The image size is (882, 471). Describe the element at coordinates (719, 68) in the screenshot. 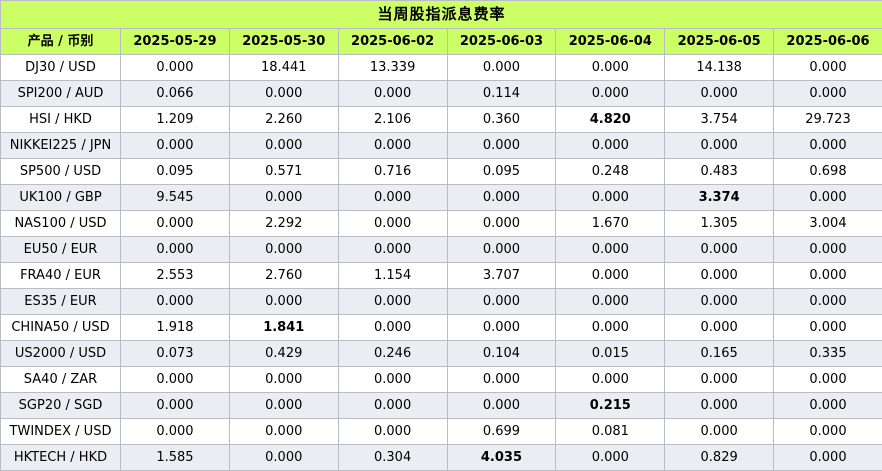

I see `rate-cell: 14.138` at that location.